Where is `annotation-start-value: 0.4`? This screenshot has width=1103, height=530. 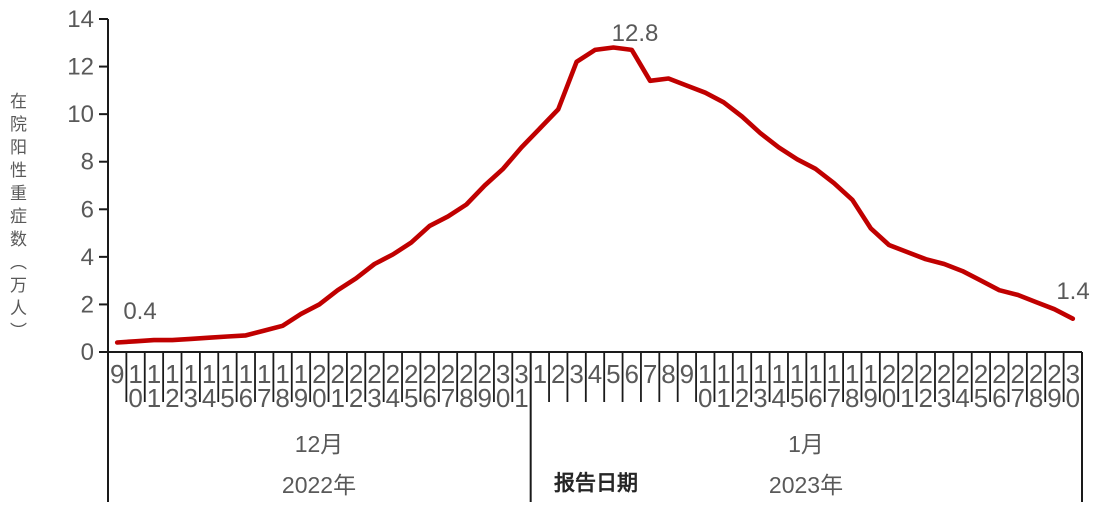 annotation-start-value: 0.4 is located at coordinates (140, 311).